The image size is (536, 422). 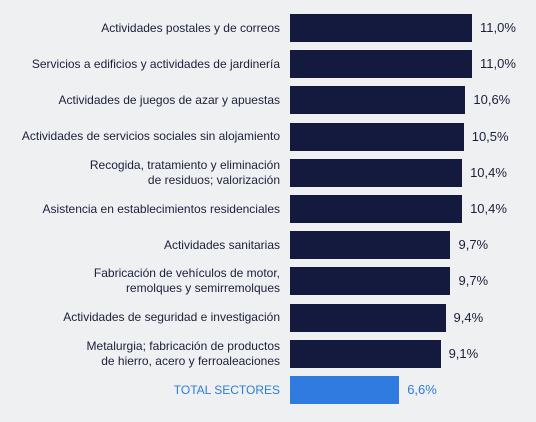 I want to click on category-label-line: de hierro, acero y ferroaleaciones, so click(x=190, y=360).